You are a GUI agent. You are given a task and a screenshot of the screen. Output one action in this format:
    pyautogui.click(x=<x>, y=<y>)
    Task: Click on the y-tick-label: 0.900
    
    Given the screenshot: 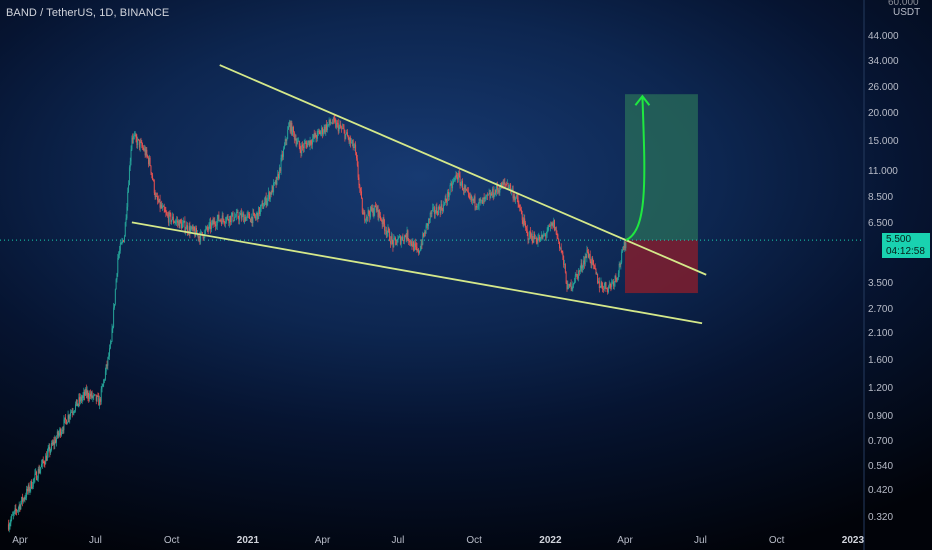 What is the action you would take?
    pyautogui.click(x=881, y=416)
    